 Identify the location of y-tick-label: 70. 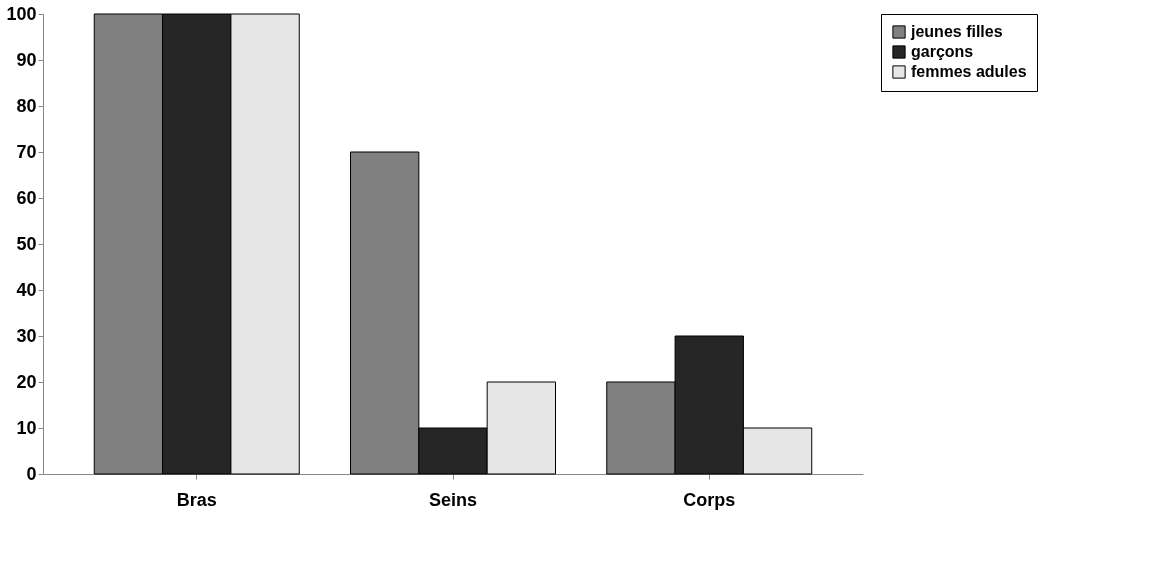
(26, 151).